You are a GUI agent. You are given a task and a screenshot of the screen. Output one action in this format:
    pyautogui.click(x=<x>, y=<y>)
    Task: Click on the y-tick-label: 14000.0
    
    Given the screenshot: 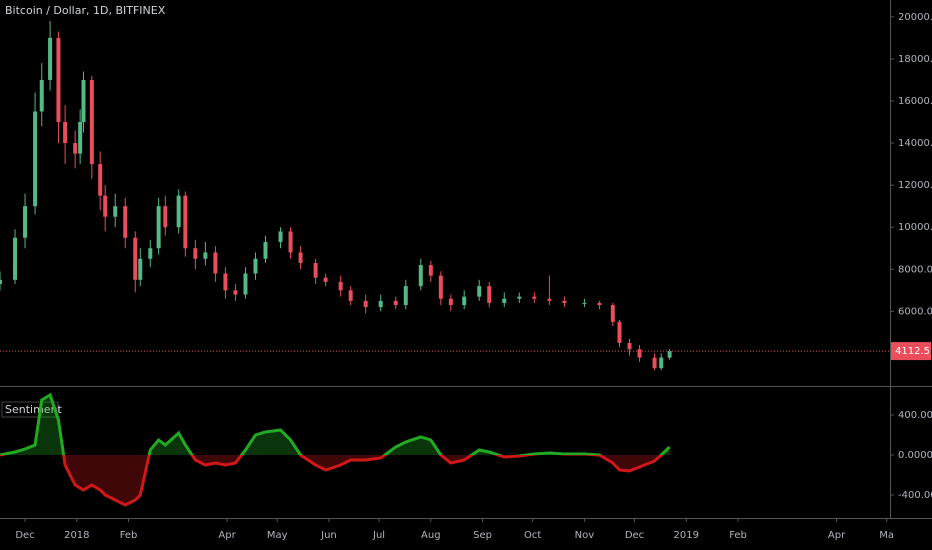 What is the action you would take?
    pyautogui.click(x=915, y=143)
    